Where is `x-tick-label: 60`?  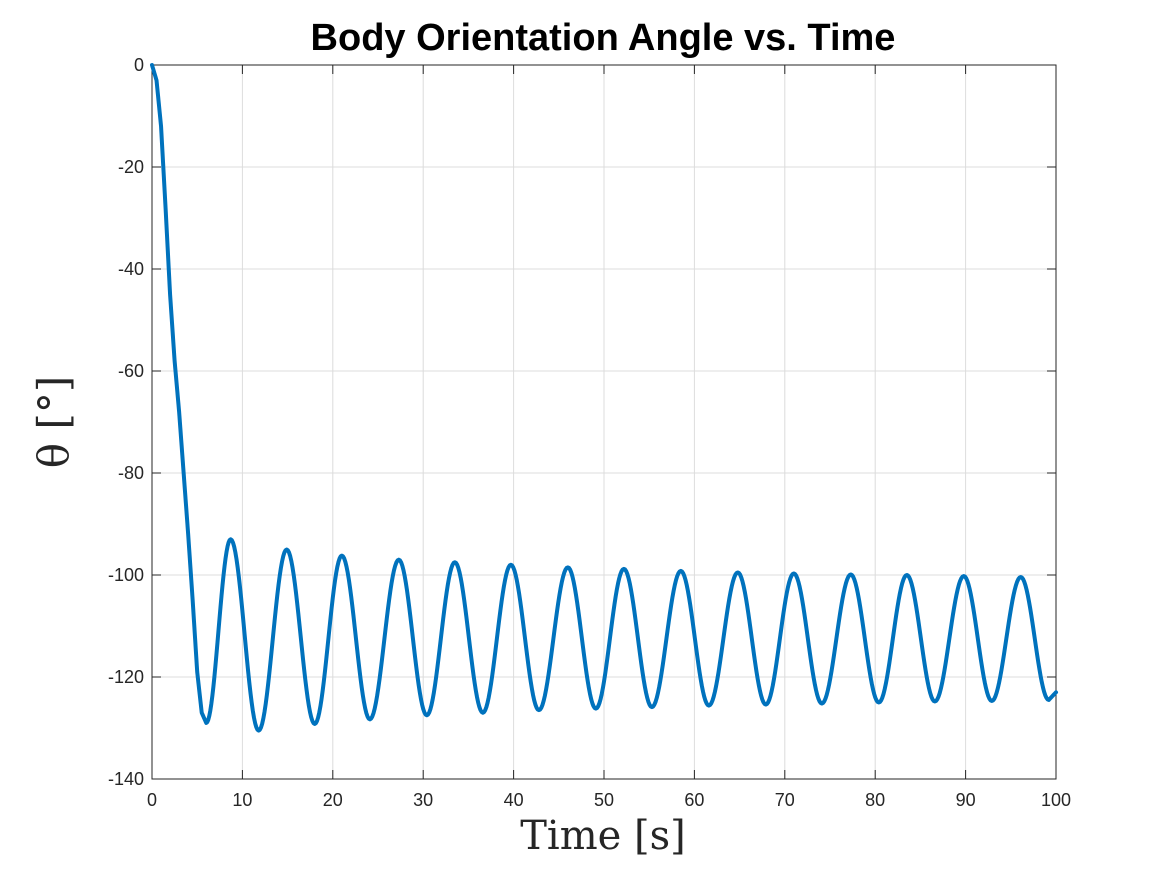
x-tick-label: 60 is located at coordinates (694, 800).